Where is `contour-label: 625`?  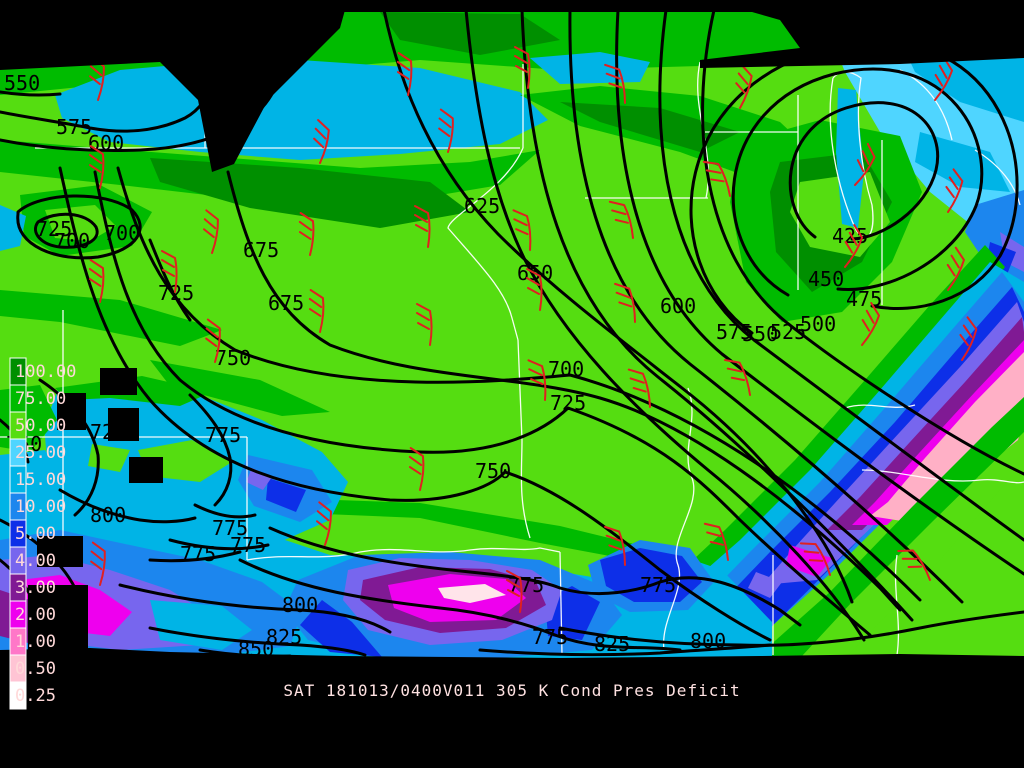
contour-label: 625 is located at coordinates (482, 206).